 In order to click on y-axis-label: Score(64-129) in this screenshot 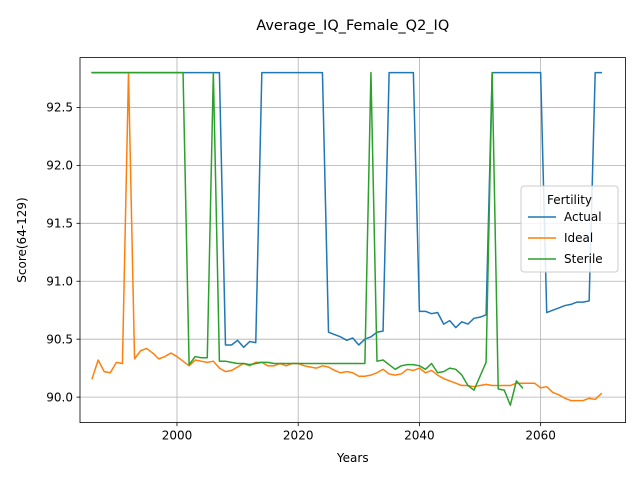, I will do `click(22, 239)`.